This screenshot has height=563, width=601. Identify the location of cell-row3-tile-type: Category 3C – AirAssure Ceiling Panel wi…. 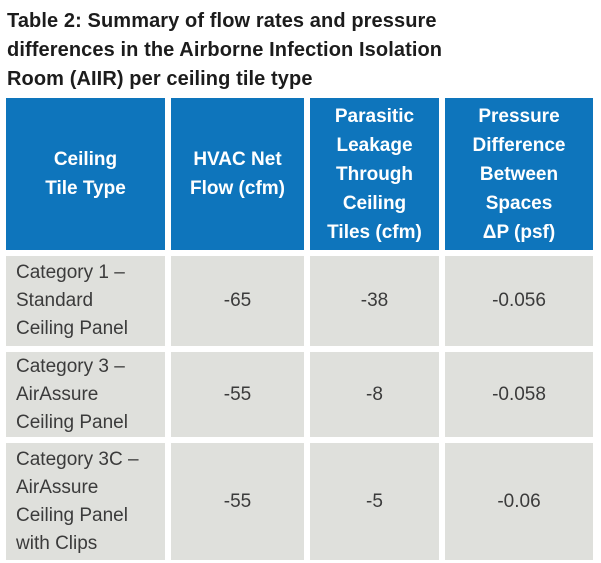
(85, 501).